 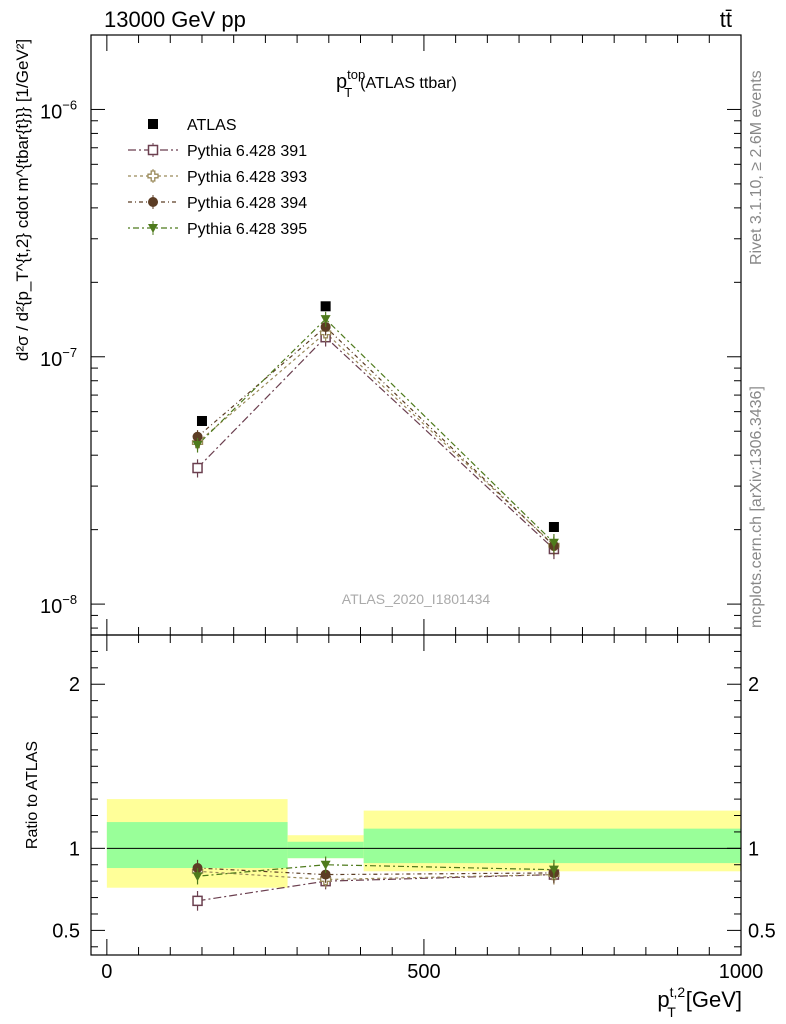 What do you see at coordinates (671, 1012) in the screenshot?
I see `x-axis-label-sub: T` at bounding box center [671, 1012].